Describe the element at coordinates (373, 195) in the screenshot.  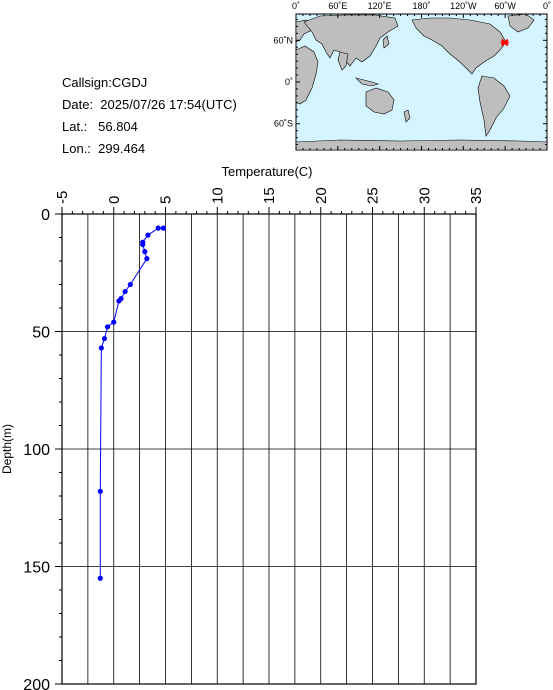
I see `x-tick-label: 25` at that location.